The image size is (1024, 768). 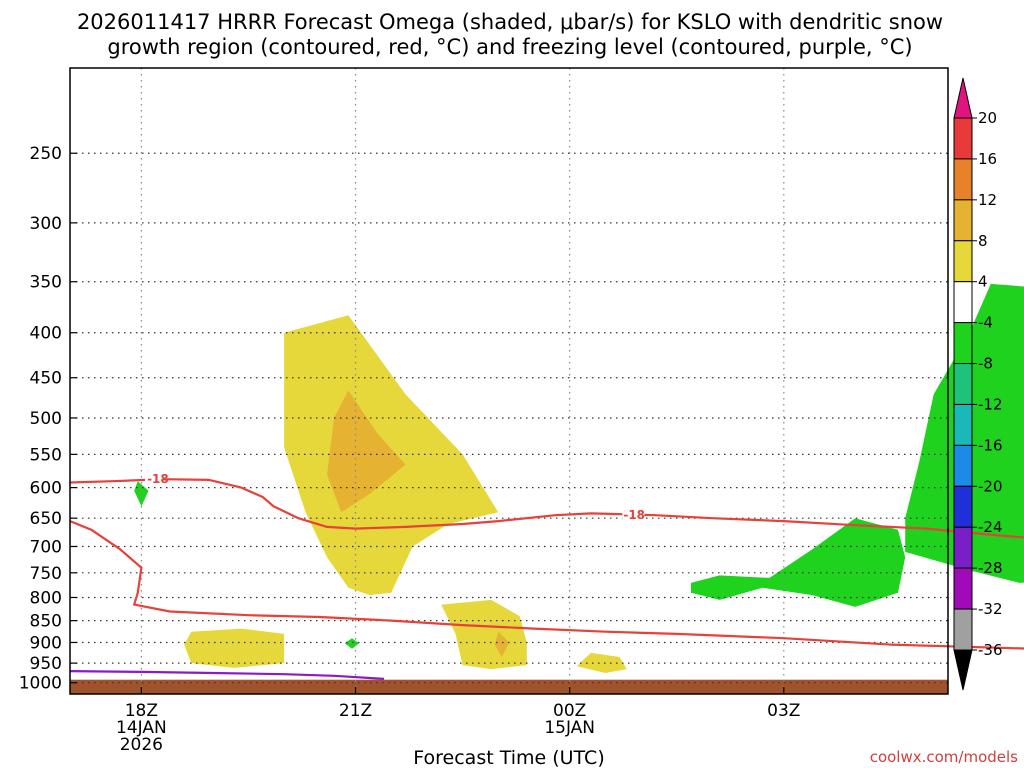 What do you see at coordinates (990, 568) in the screenshot?
I see `colorbar-tick-label: -28` at bounding box center [990, 568].